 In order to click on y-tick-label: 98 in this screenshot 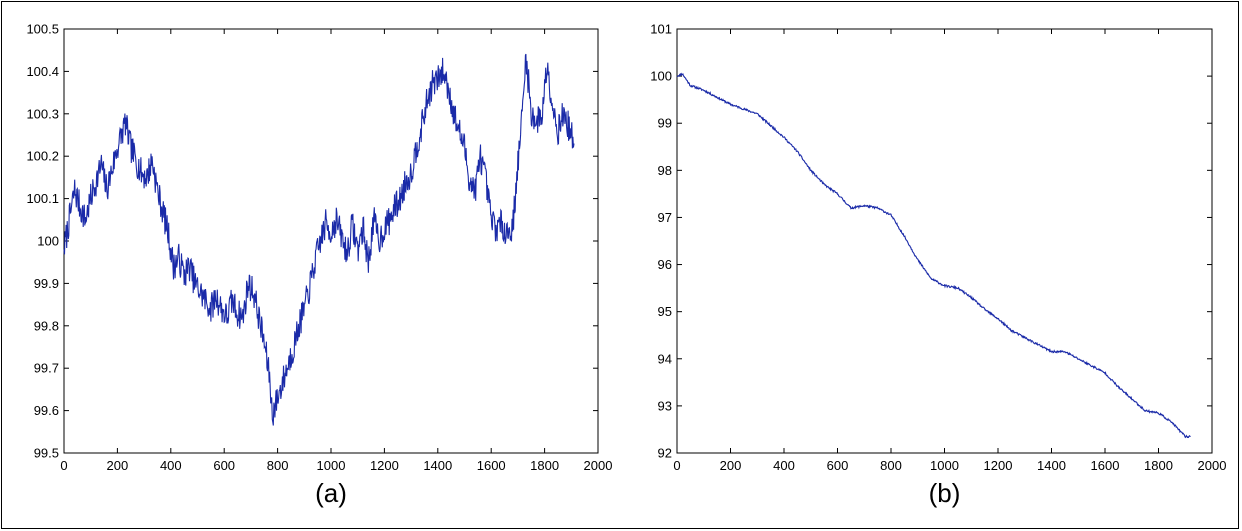, I will do `click(665, 170)`.